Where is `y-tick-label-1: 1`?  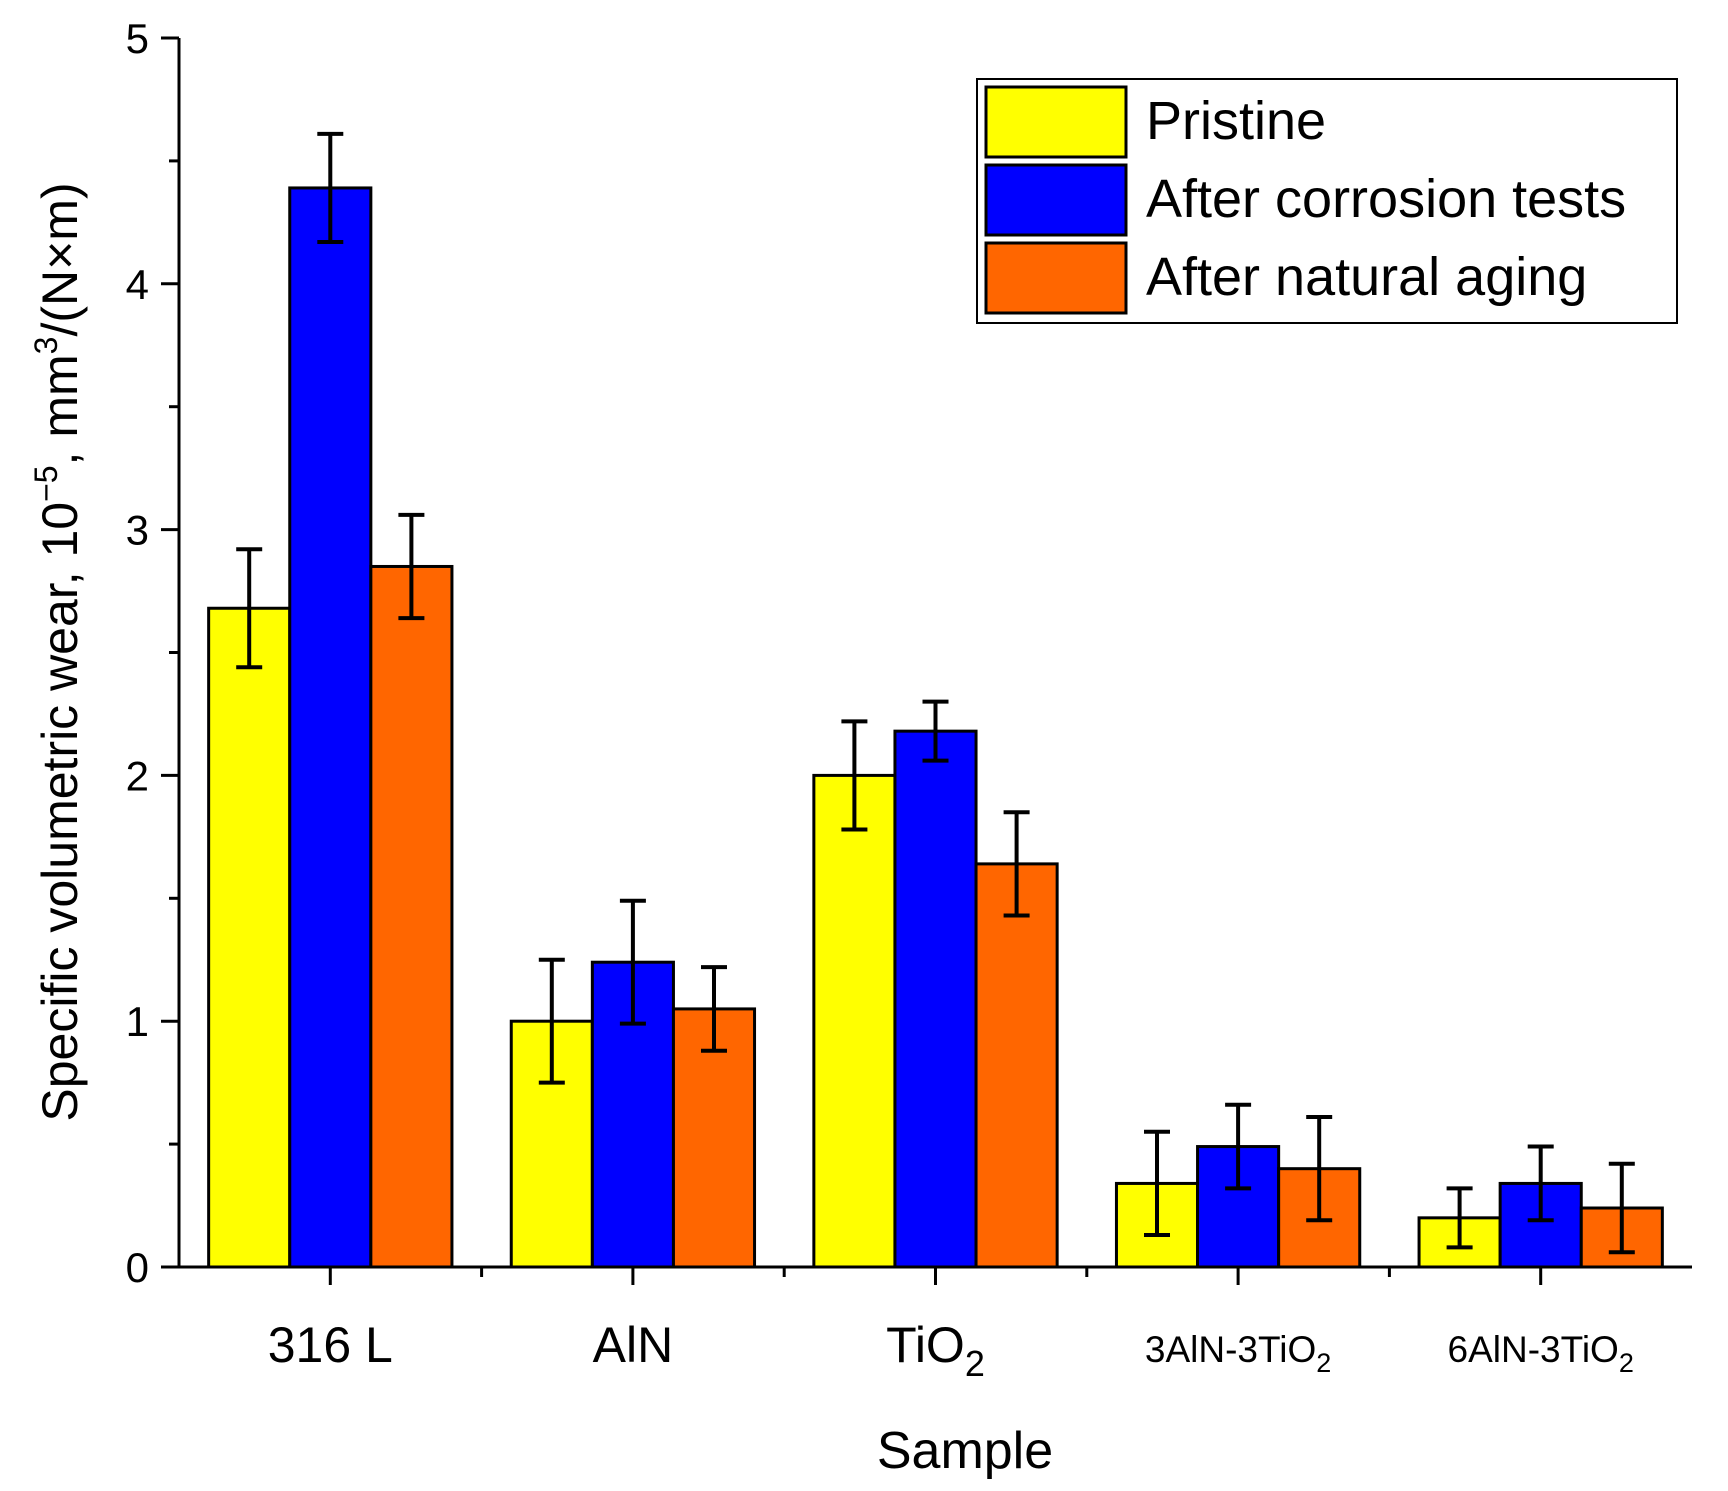
y-tick-label-1: 1 is located at coordinates (137, 1021).